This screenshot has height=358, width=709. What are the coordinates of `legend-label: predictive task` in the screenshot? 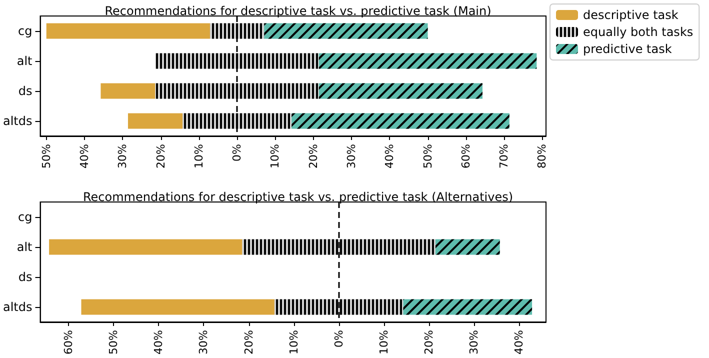 It's located at (627, 49).